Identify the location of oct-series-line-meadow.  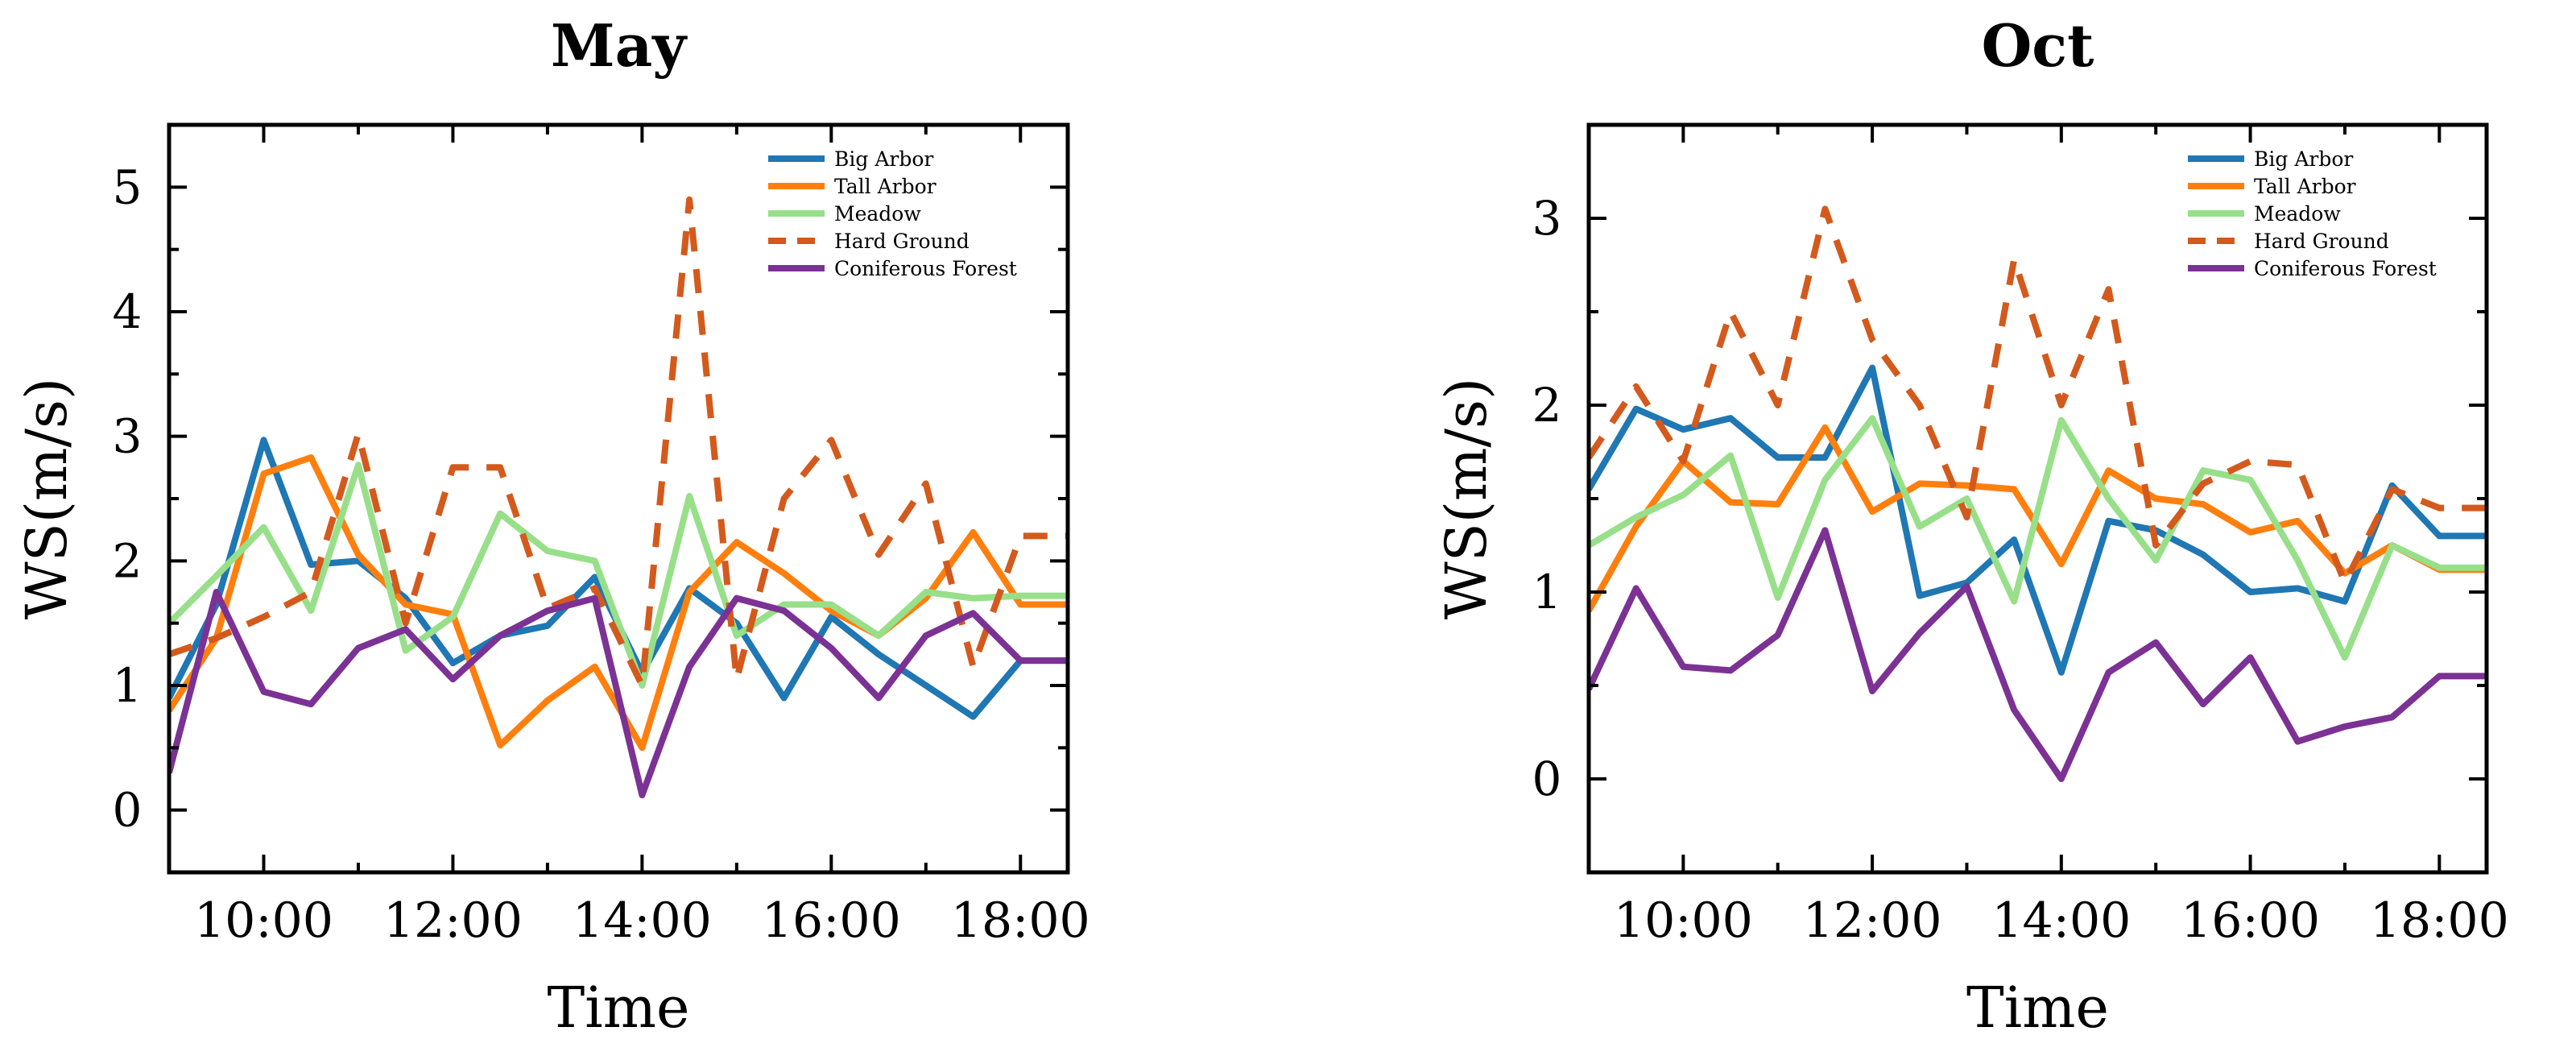
(2038, 538).